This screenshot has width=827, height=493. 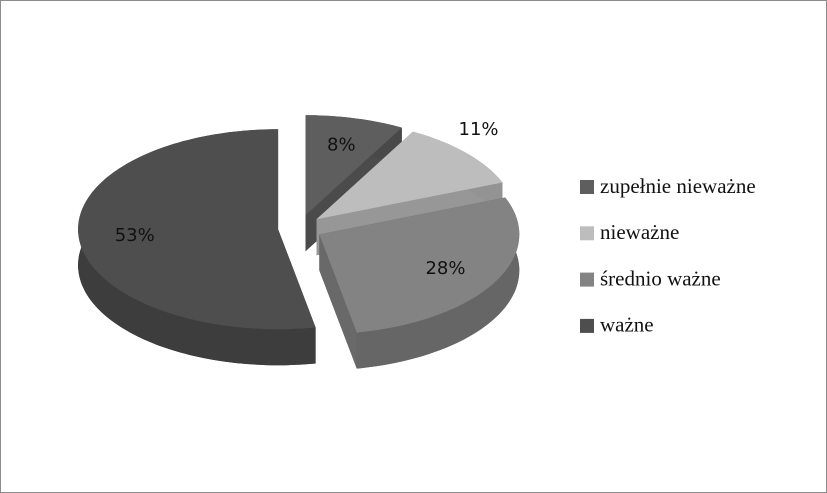 What do you see at coordinates (479, 129) in the screenshot?
I see `data-label: 11%` at bounding box center [479, 129].